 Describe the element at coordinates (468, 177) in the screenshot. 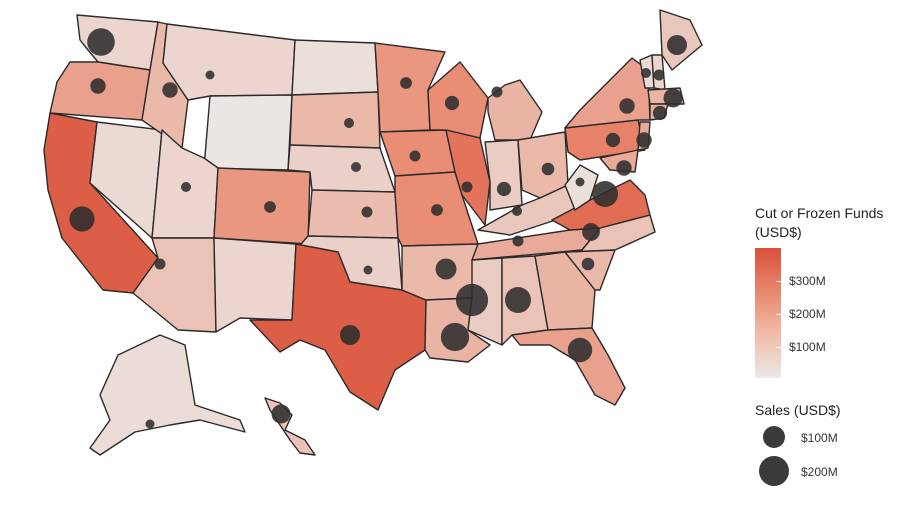

I see `state-il` at that location.